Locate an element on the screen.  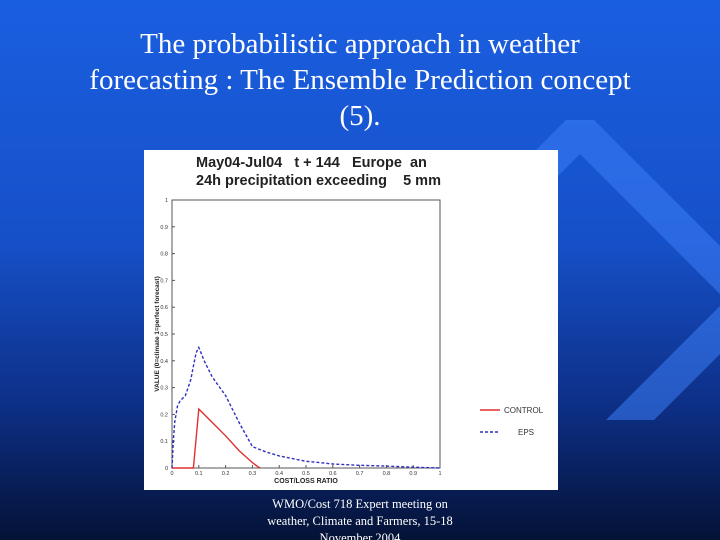
x-tick-label: 0.4 is located at coordinates (279, 474).